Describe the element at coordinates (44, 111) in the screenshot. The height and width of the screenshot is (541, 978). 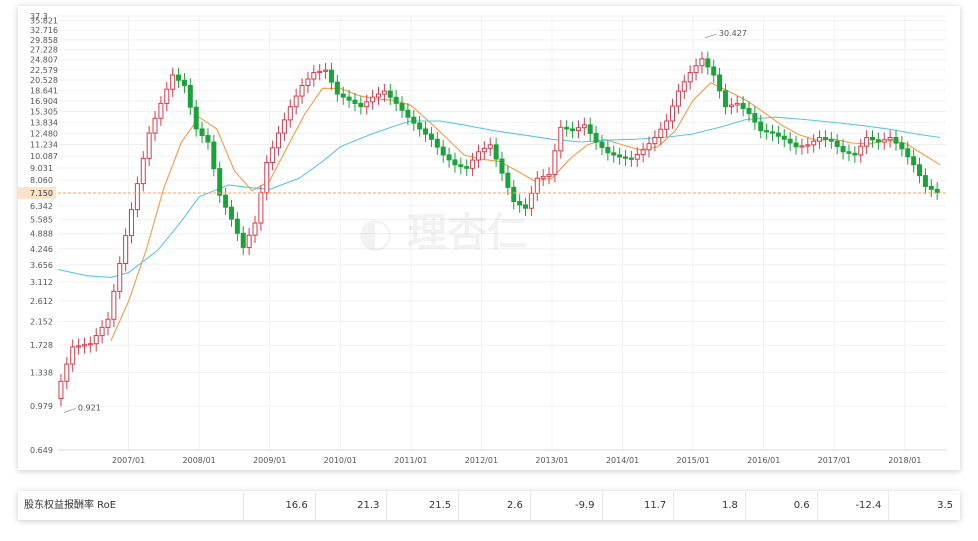
I see `y-tick-label: 15.305` at that location.